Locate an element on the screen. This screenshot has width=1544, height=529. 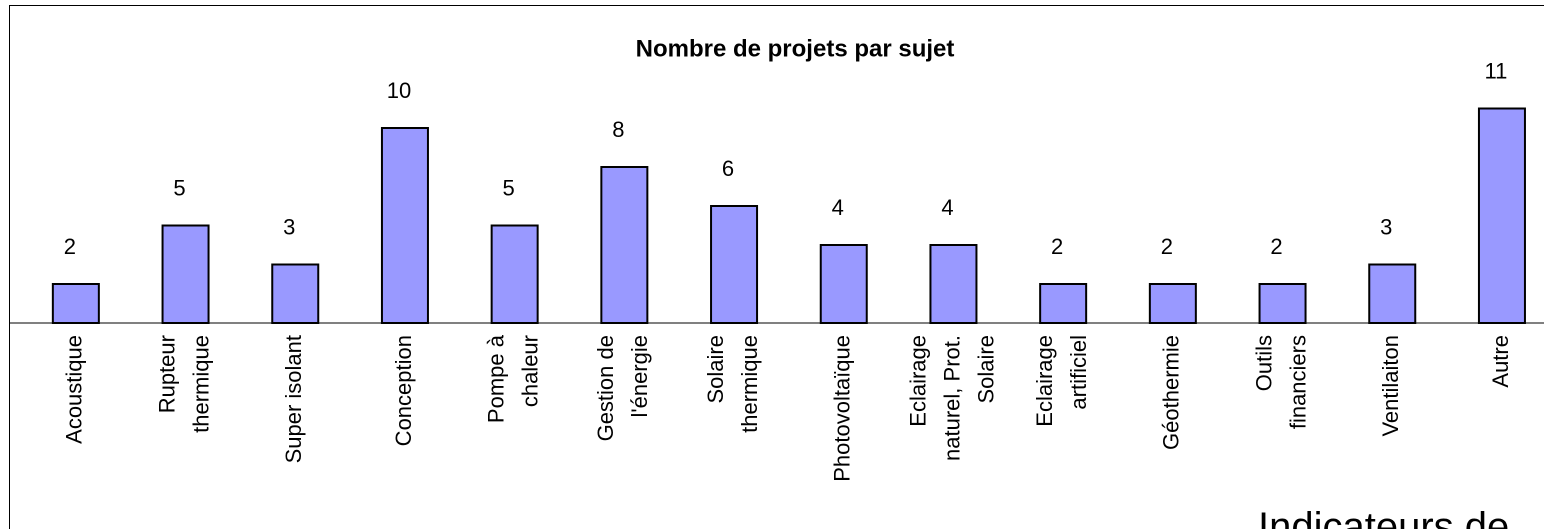
data-label: 10 is located at coordinates (399, 90).